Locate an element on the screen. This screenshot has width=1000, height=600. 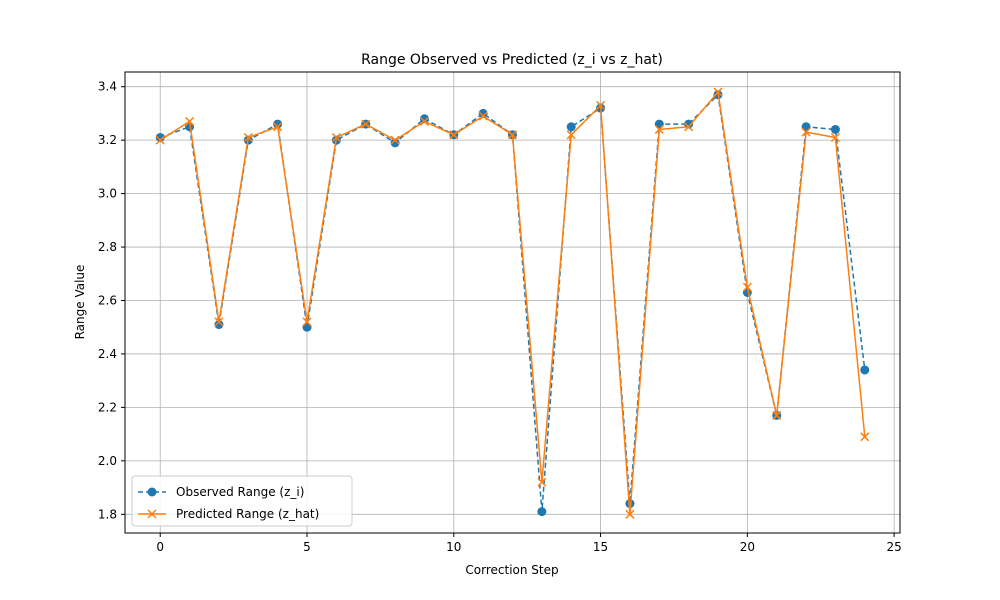
x-tick-label: 25 is located at coordinates (893, 547).